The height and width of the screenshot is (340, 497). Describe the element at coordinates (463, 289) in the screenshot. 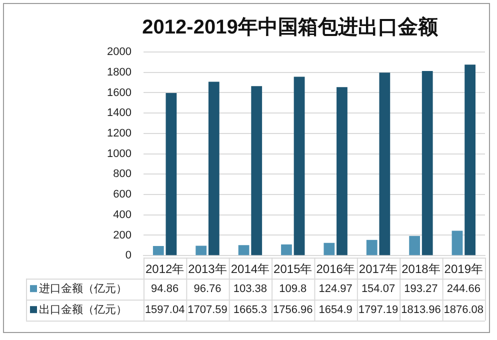

I see `data-label: 244.66` at that location.